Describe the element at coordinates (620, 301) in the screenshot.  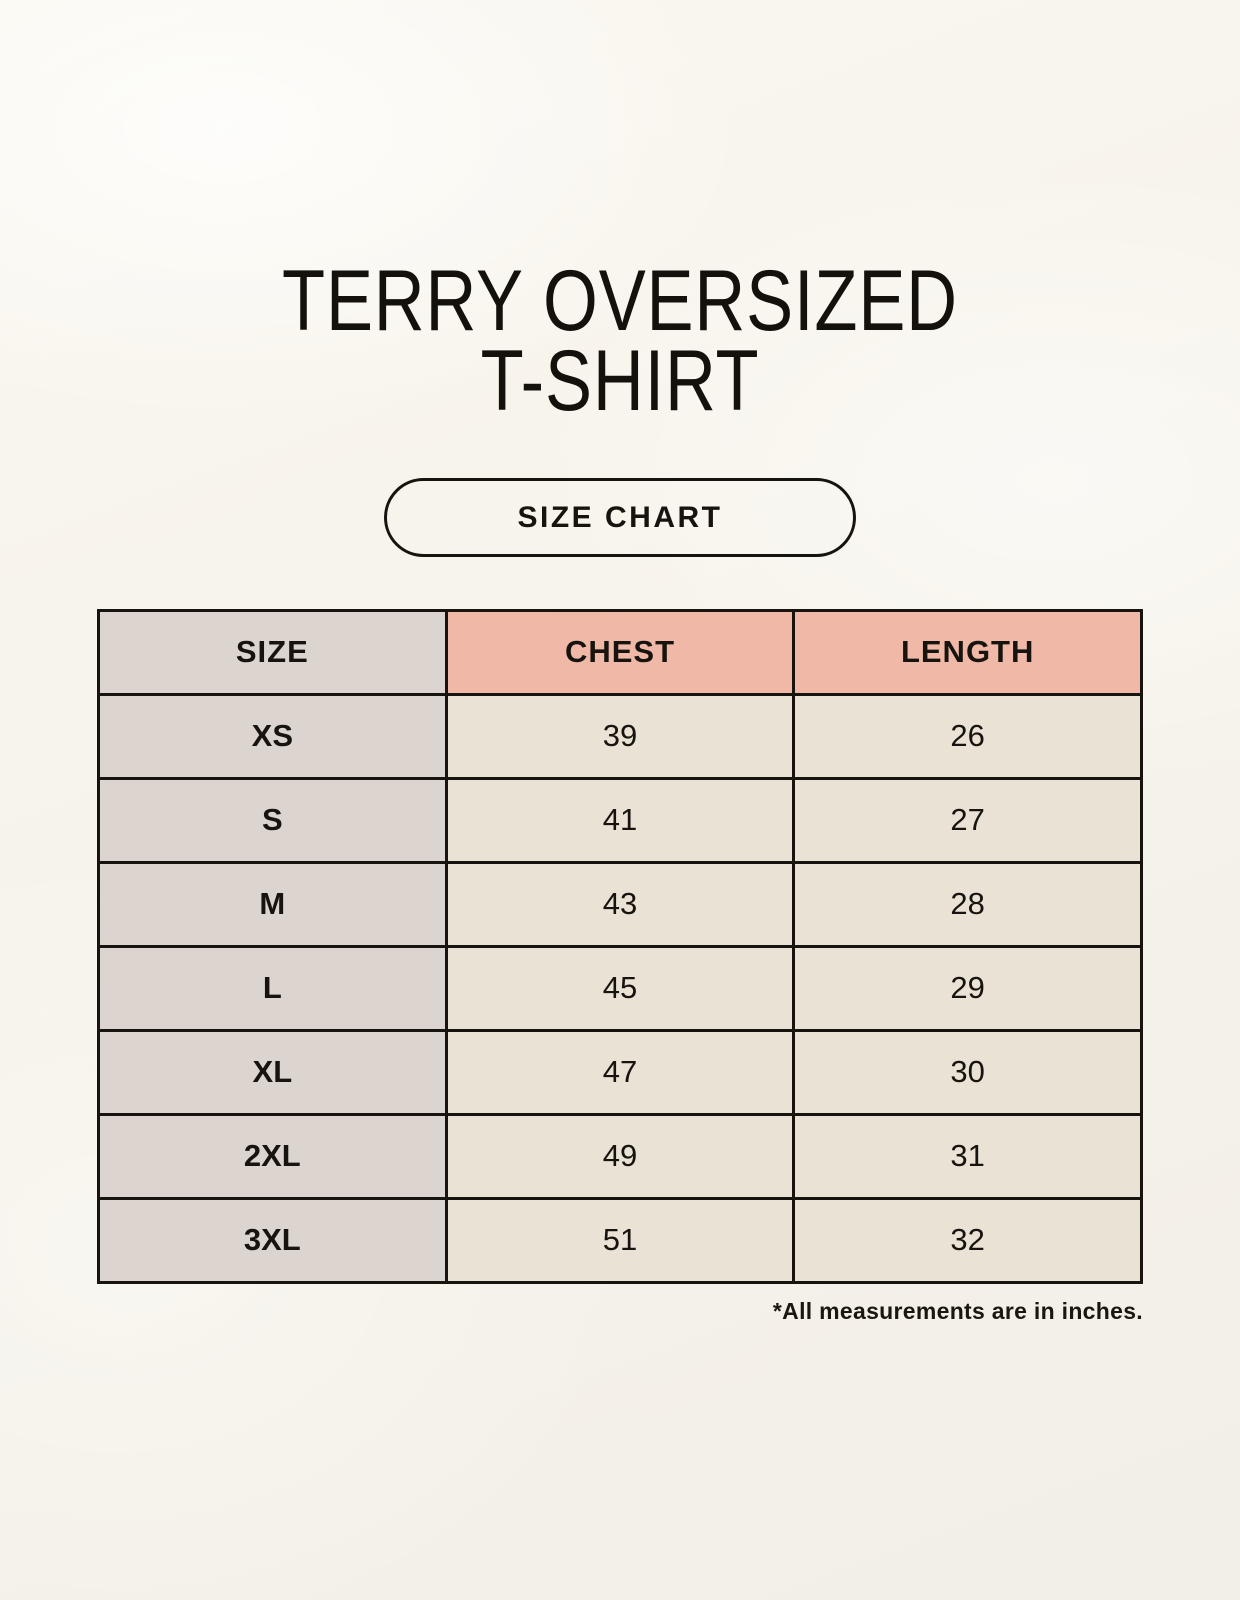
I see `page-title-line1: TERRY OVERSIZED` at that location.